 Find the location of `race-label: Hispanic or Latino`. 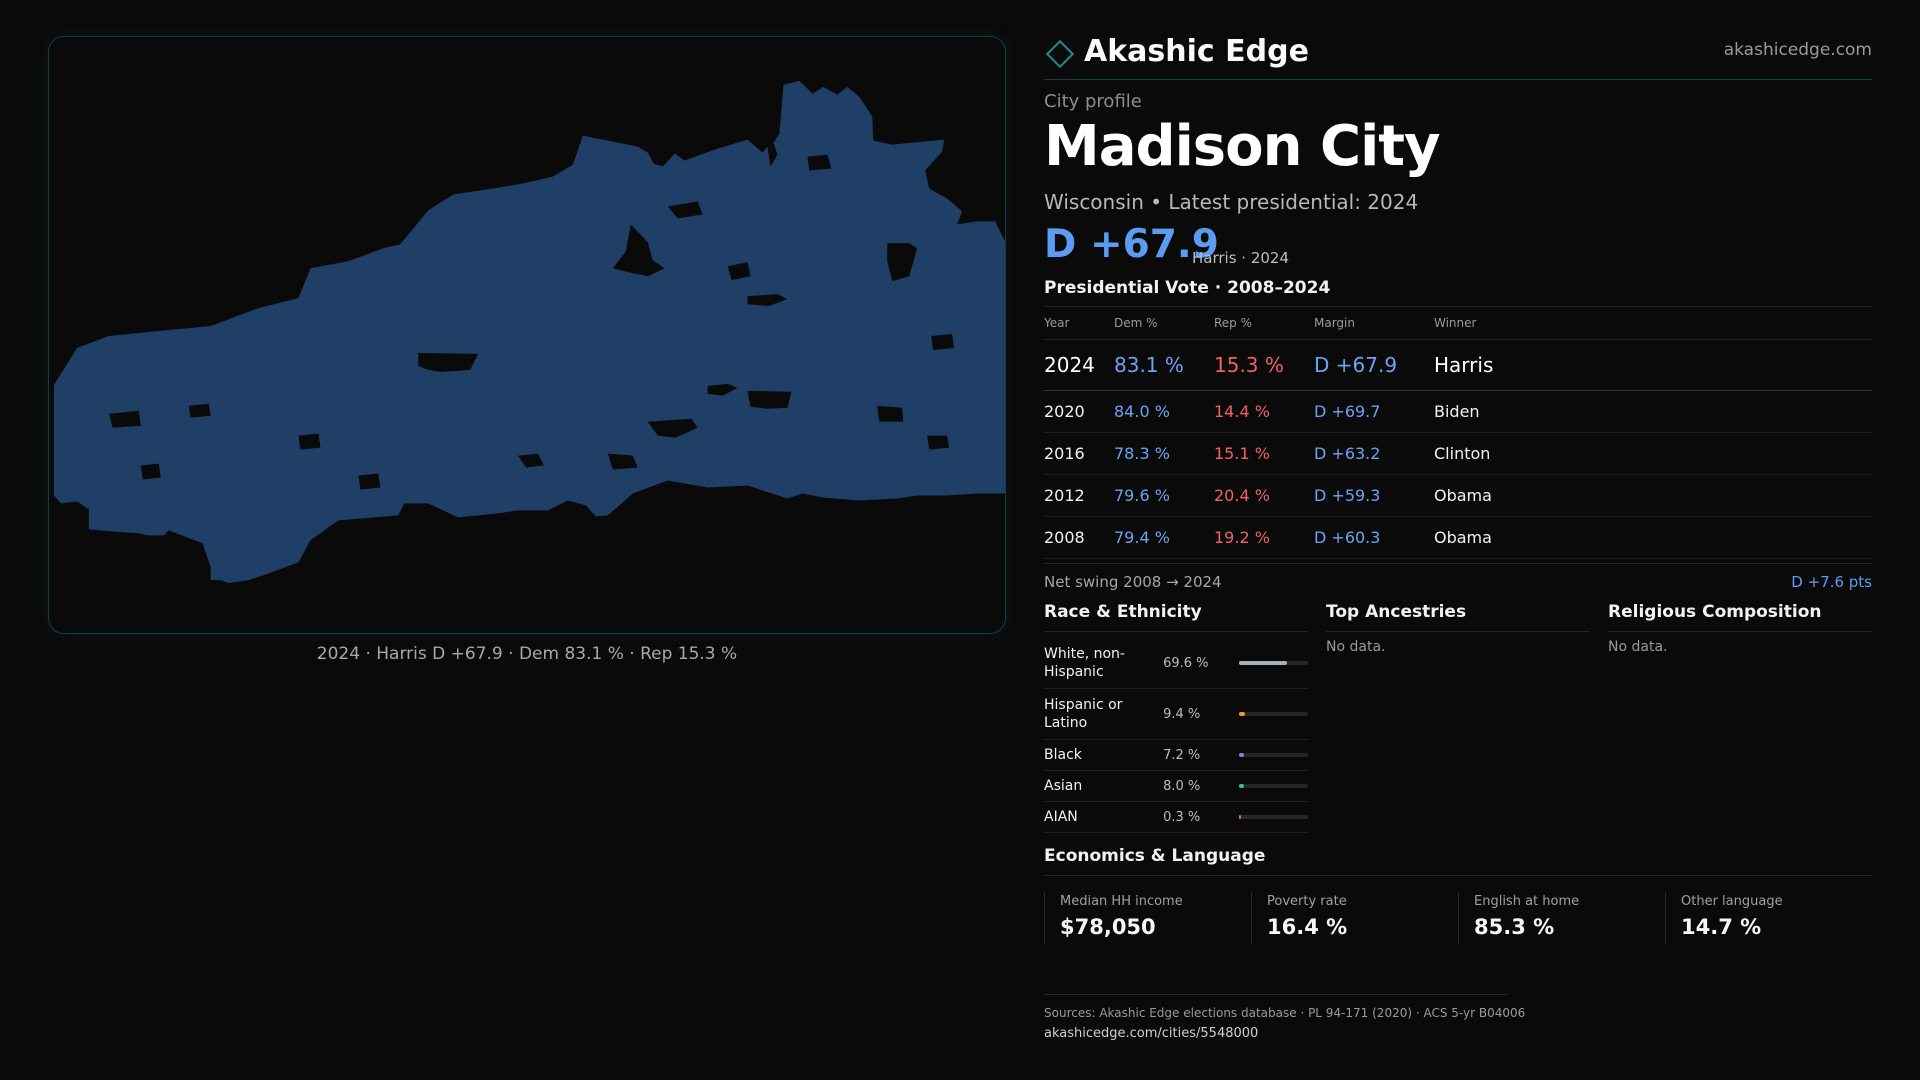

race-label: Hispanic or Latino is located at coordinates (1083, 714).